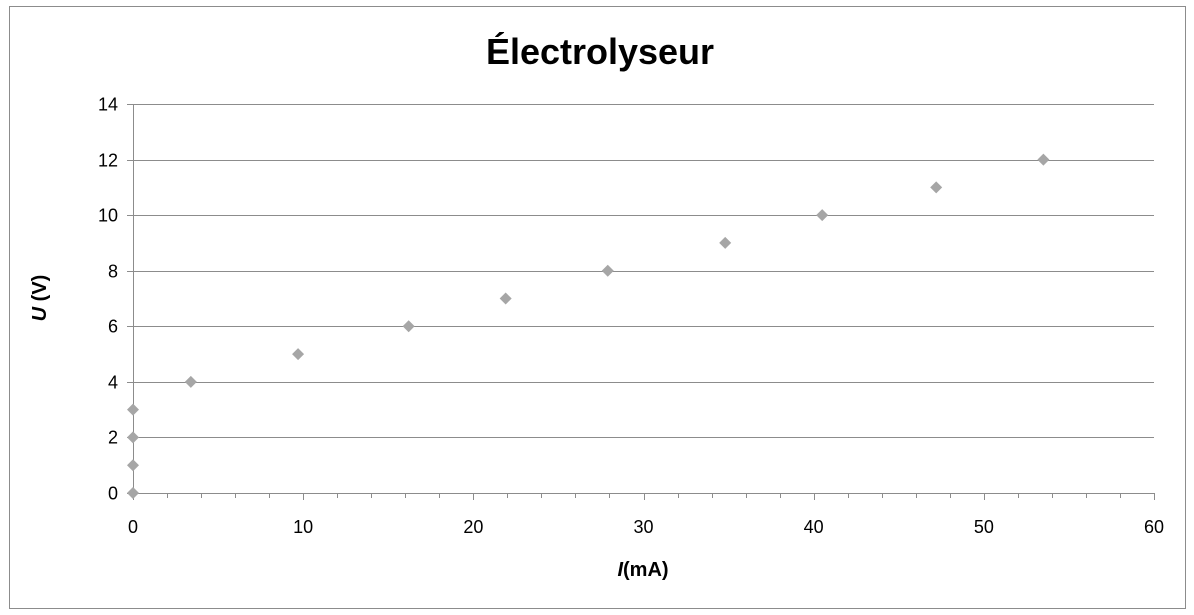  What do you see at coordinates (113, 272) in the screenshot?
I see `y-tick-label: 8` at bounding box center [113, 272].